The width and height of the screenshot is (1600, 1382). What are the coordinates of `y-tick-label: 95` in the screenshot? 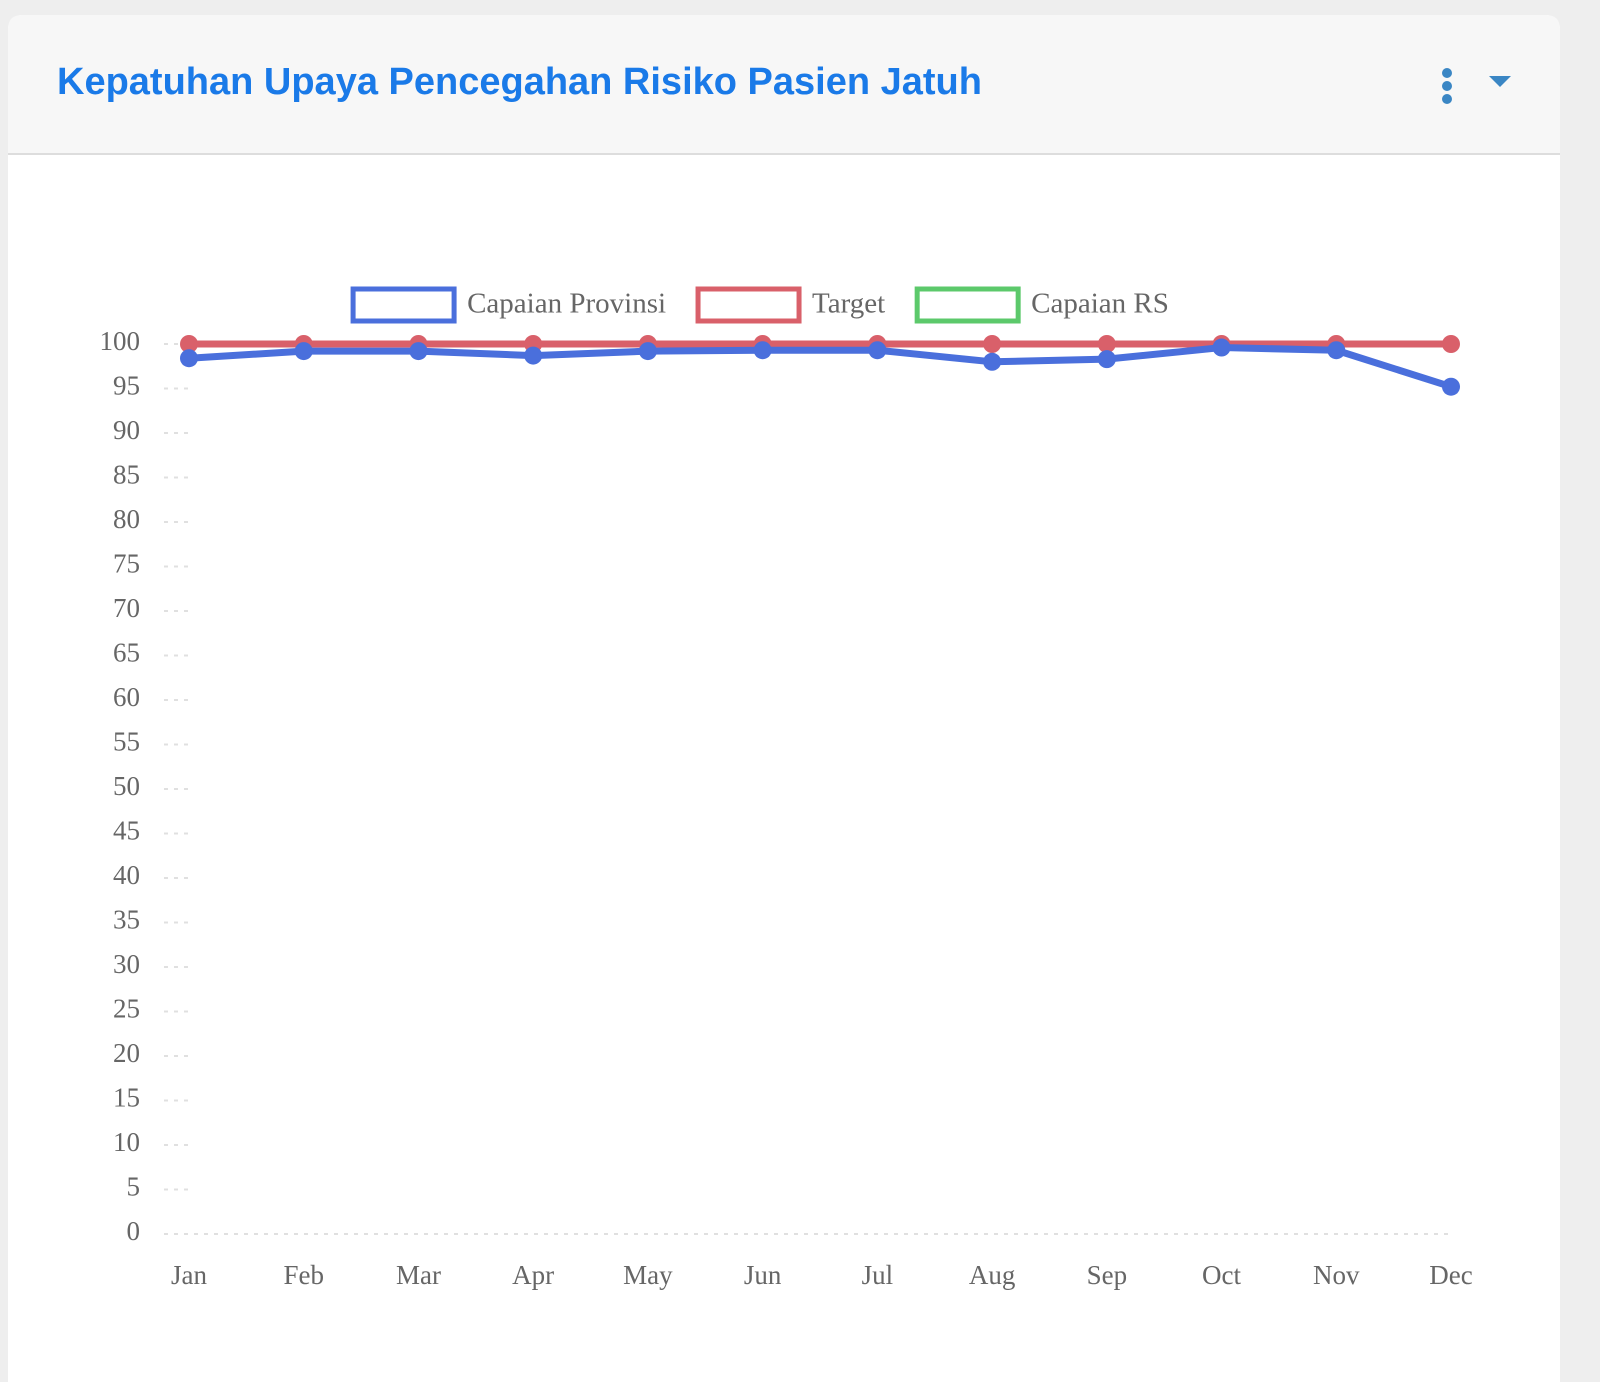 It's located at (126, 386).